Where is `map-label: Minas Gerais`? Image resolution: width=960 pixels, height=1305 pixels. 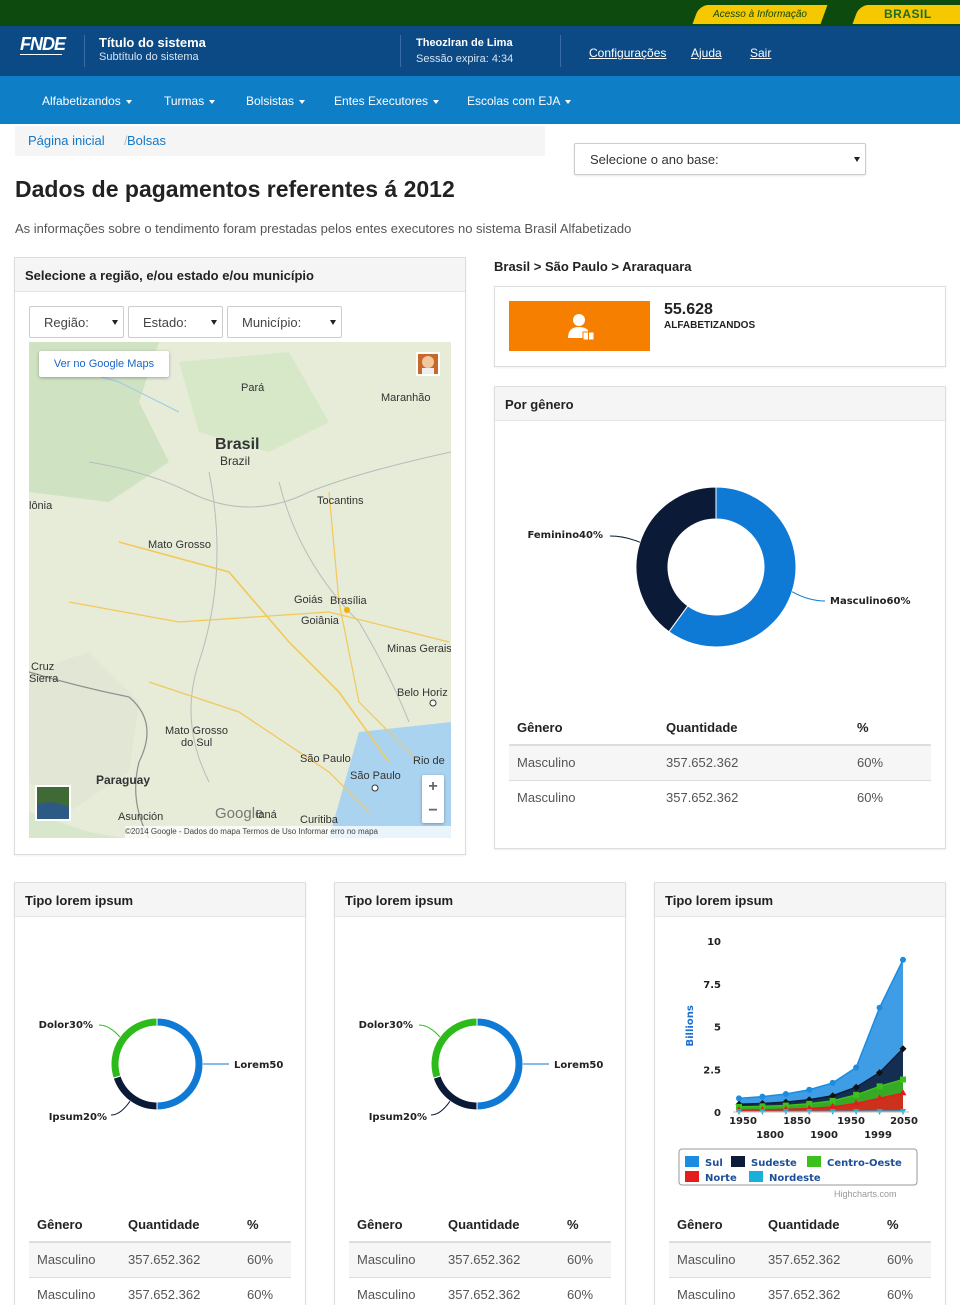
map-label: Minas Gerais is located at coordinates (419, 649).